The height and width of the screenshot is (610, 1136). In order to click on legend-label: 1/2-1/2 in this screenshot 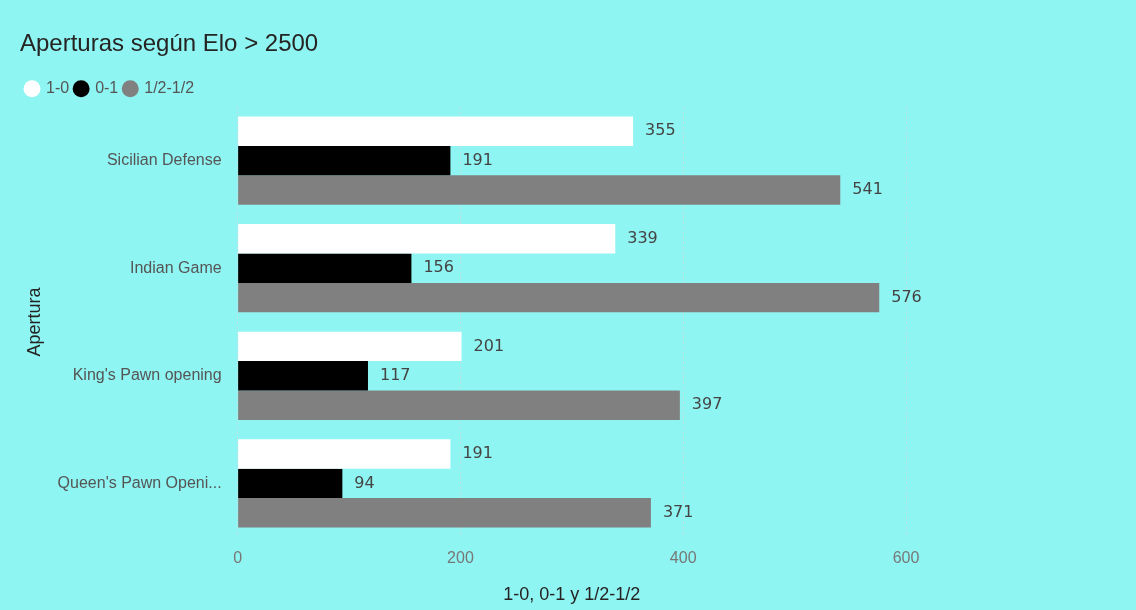, I will do `click(169, 88)`.